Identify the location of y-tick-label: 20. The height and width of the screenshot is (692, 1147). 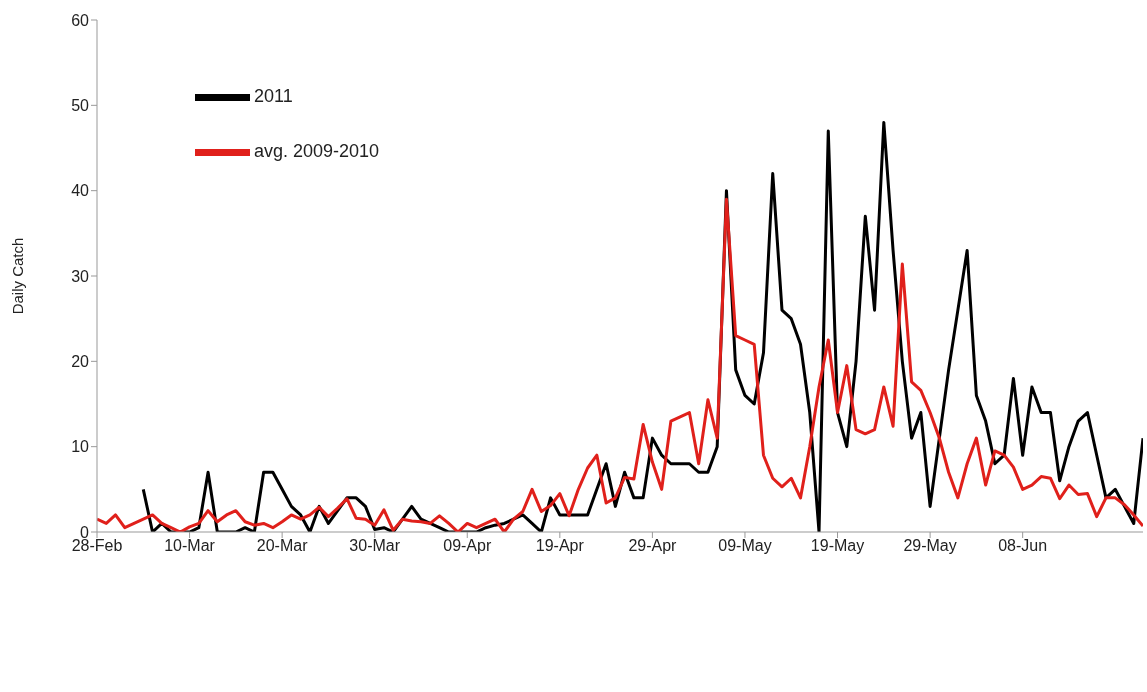
(80, 362).